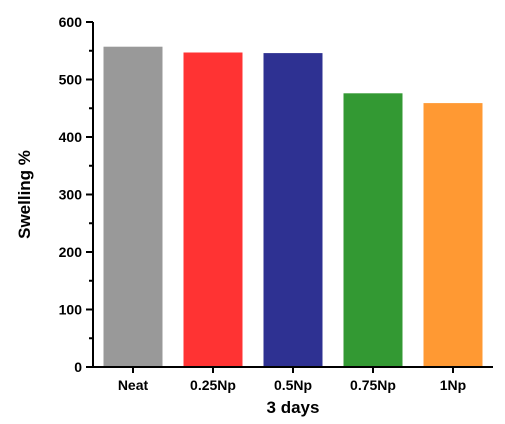 Image resolution: width=505 pixels, height=424 pixels. I want to click on x-axis-ticks: Neat 0.25Np 0.5Np 0.75Np 1Np, so click(292, 380).